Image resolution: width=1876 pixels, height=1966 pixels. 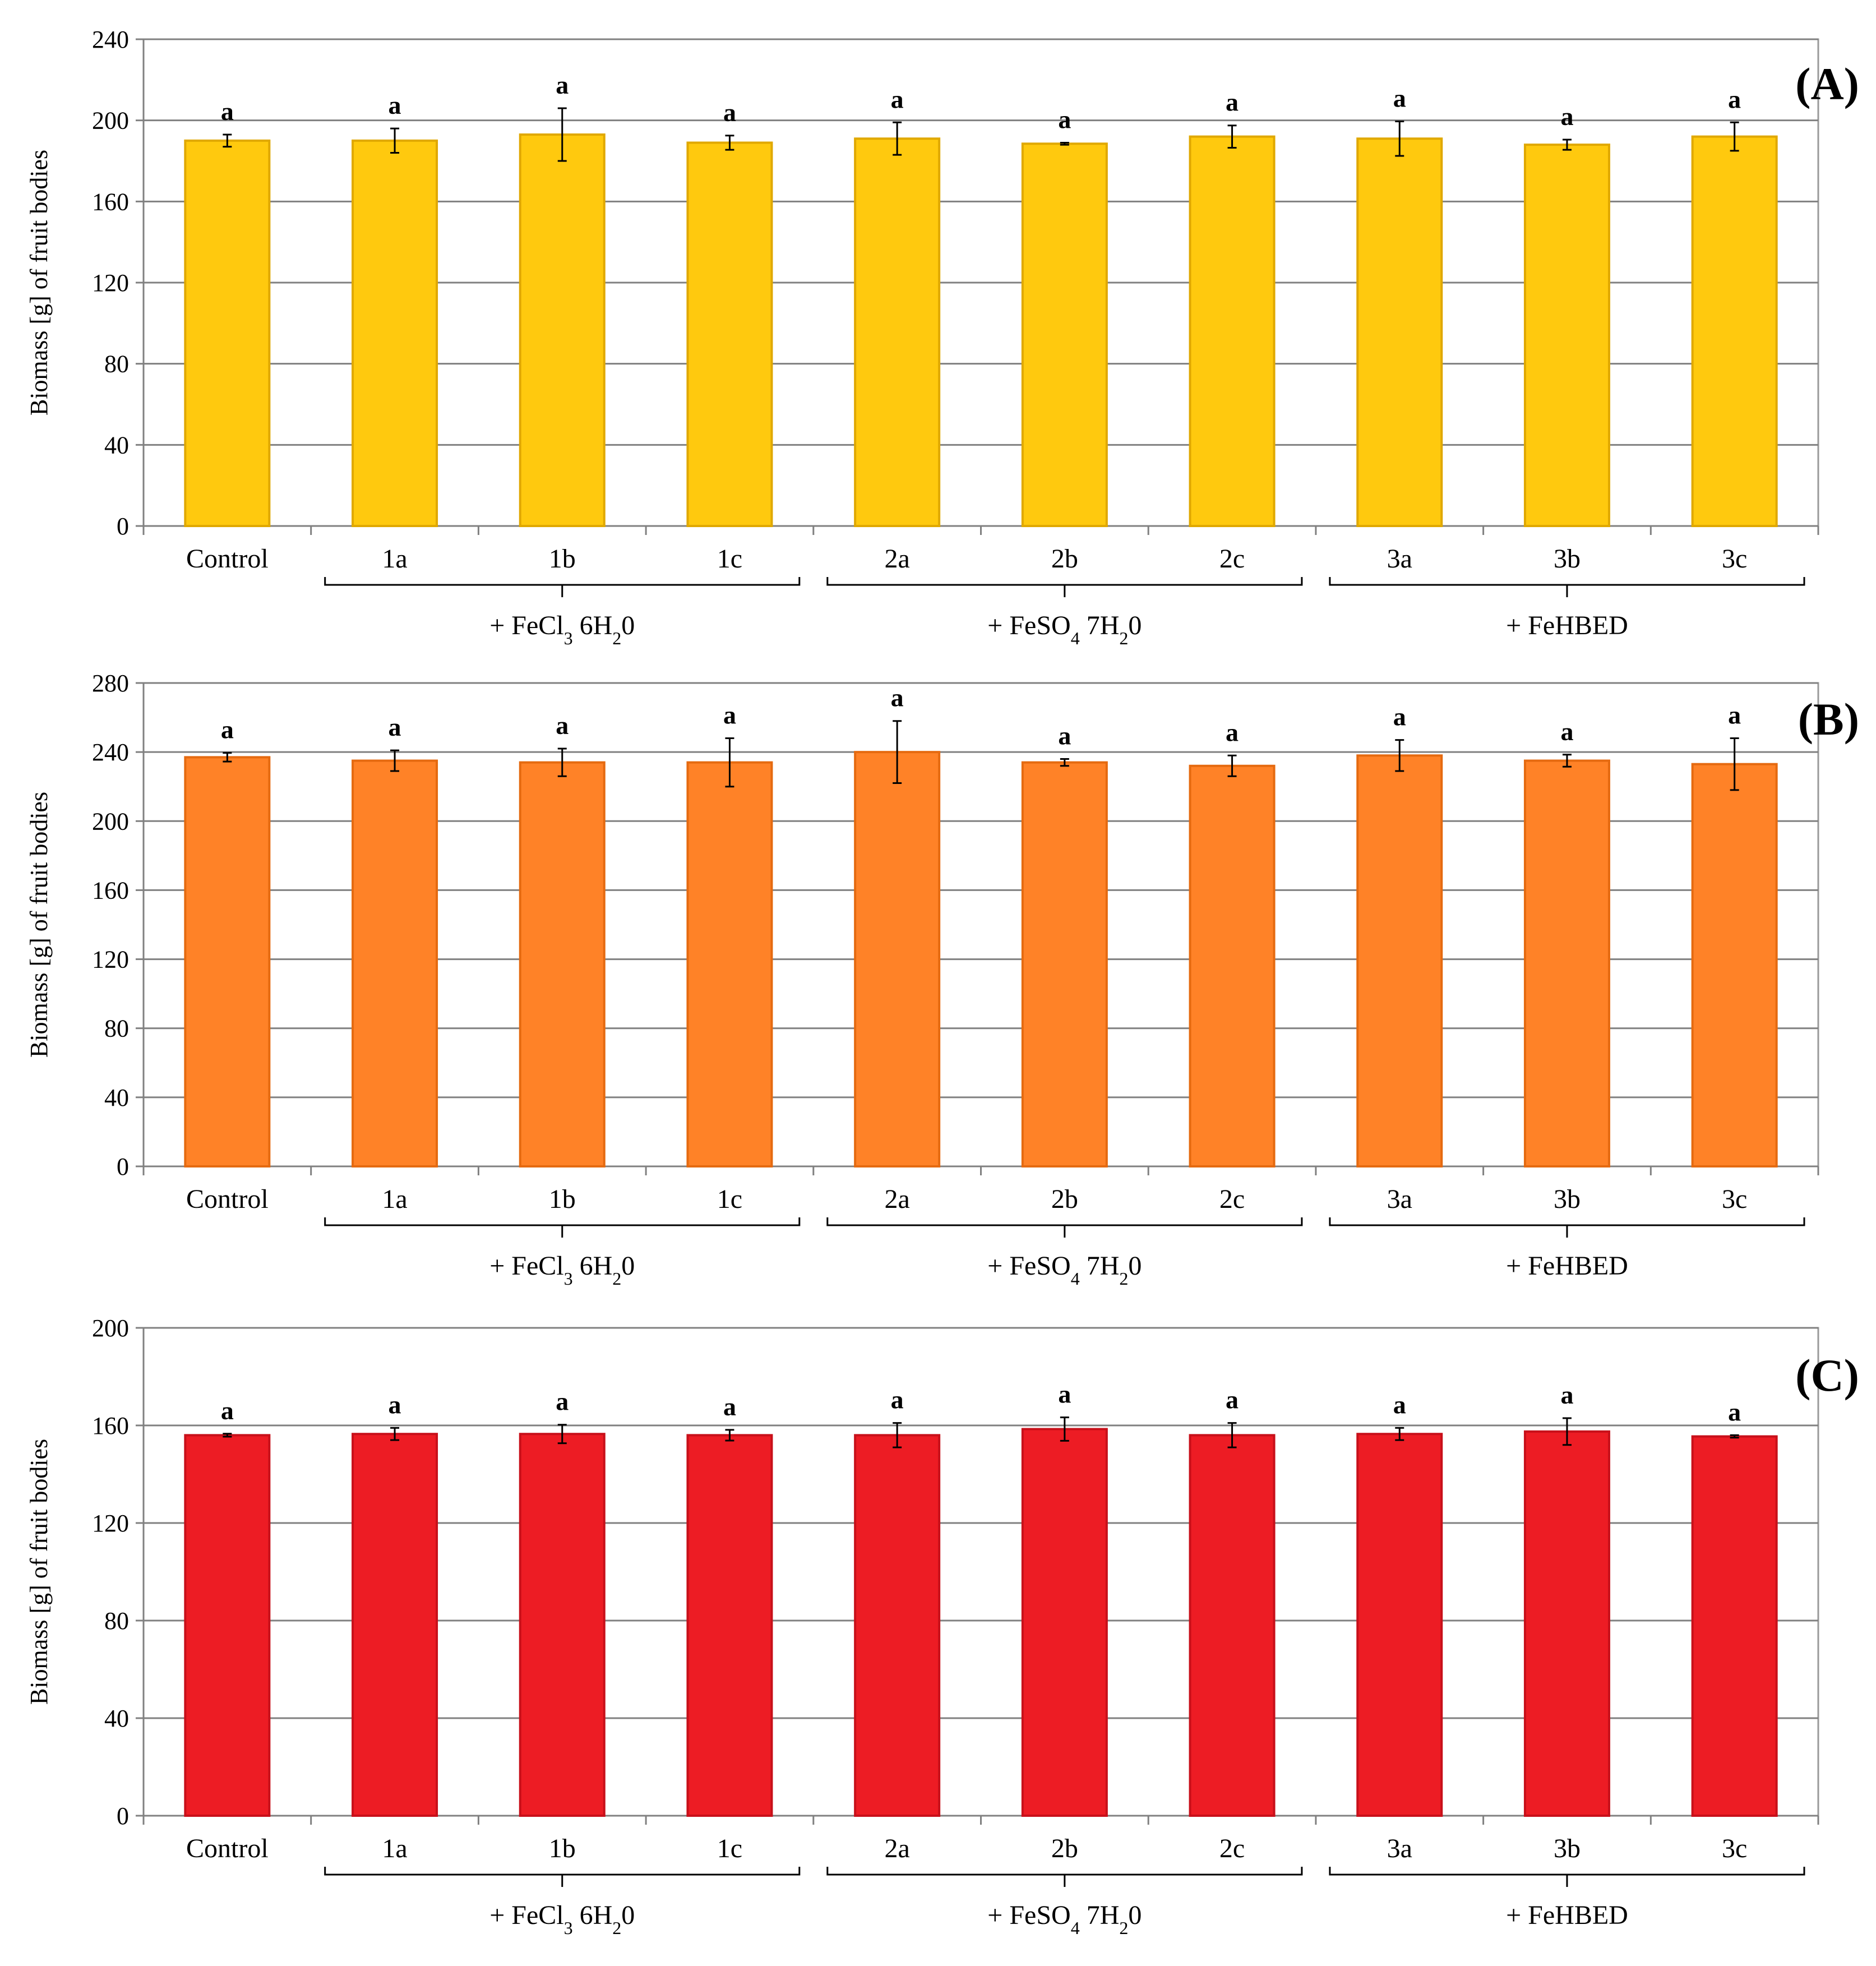 What do you see at coordinates (1827, 83) in the screenshot?
I see `panel-label: (A)` at bounding box center [1827, 83].